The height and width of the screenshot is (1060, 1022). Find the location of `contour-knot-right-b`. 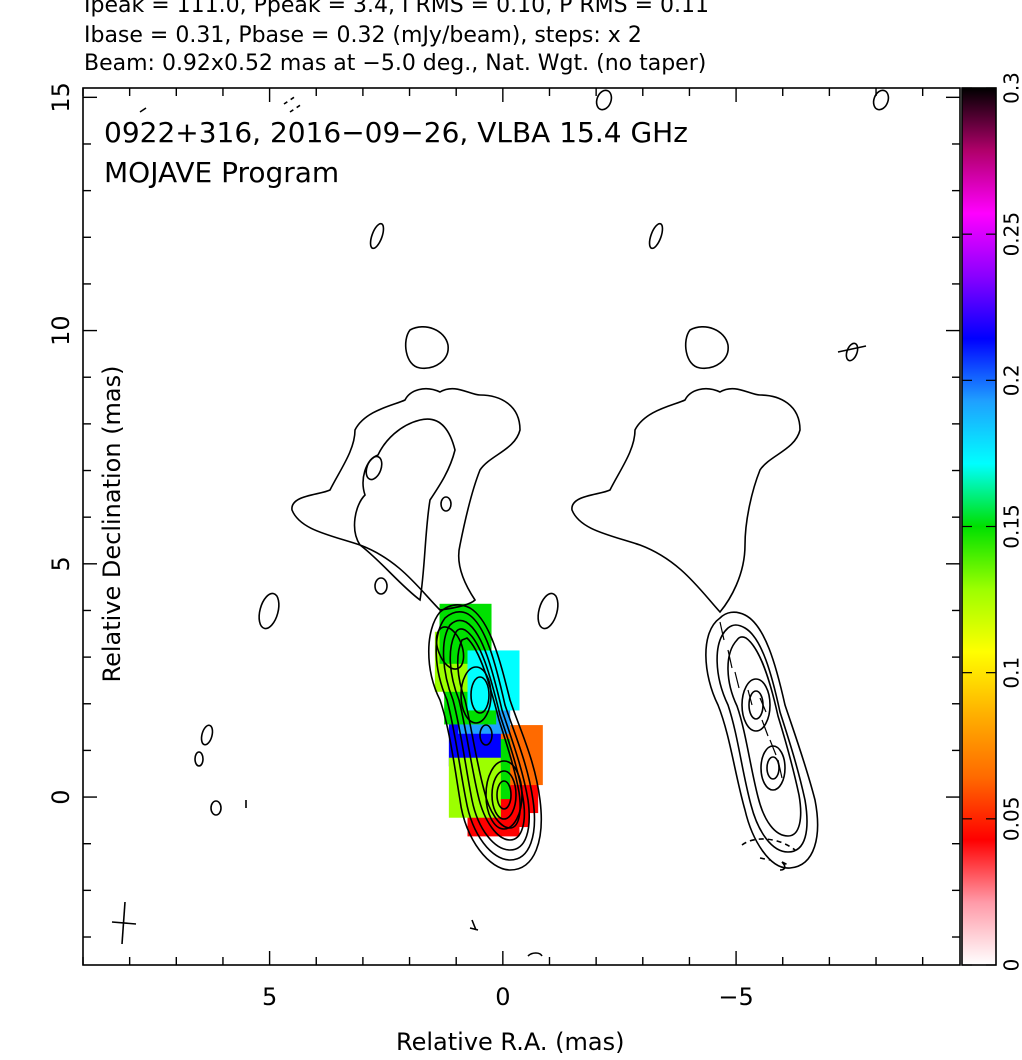

contour-knot-right-b is located at coordinates (756, 705).